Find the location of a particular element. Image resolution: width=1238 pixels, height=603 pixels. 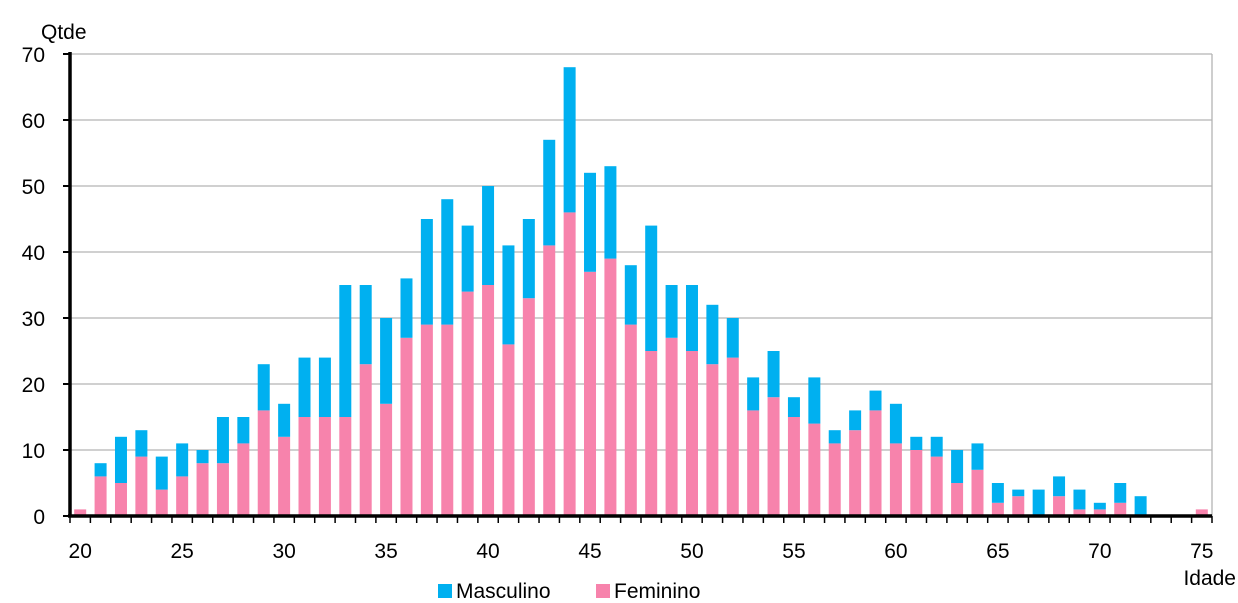

x-tick-label-35: 35 is located at coordinates (385, 551).